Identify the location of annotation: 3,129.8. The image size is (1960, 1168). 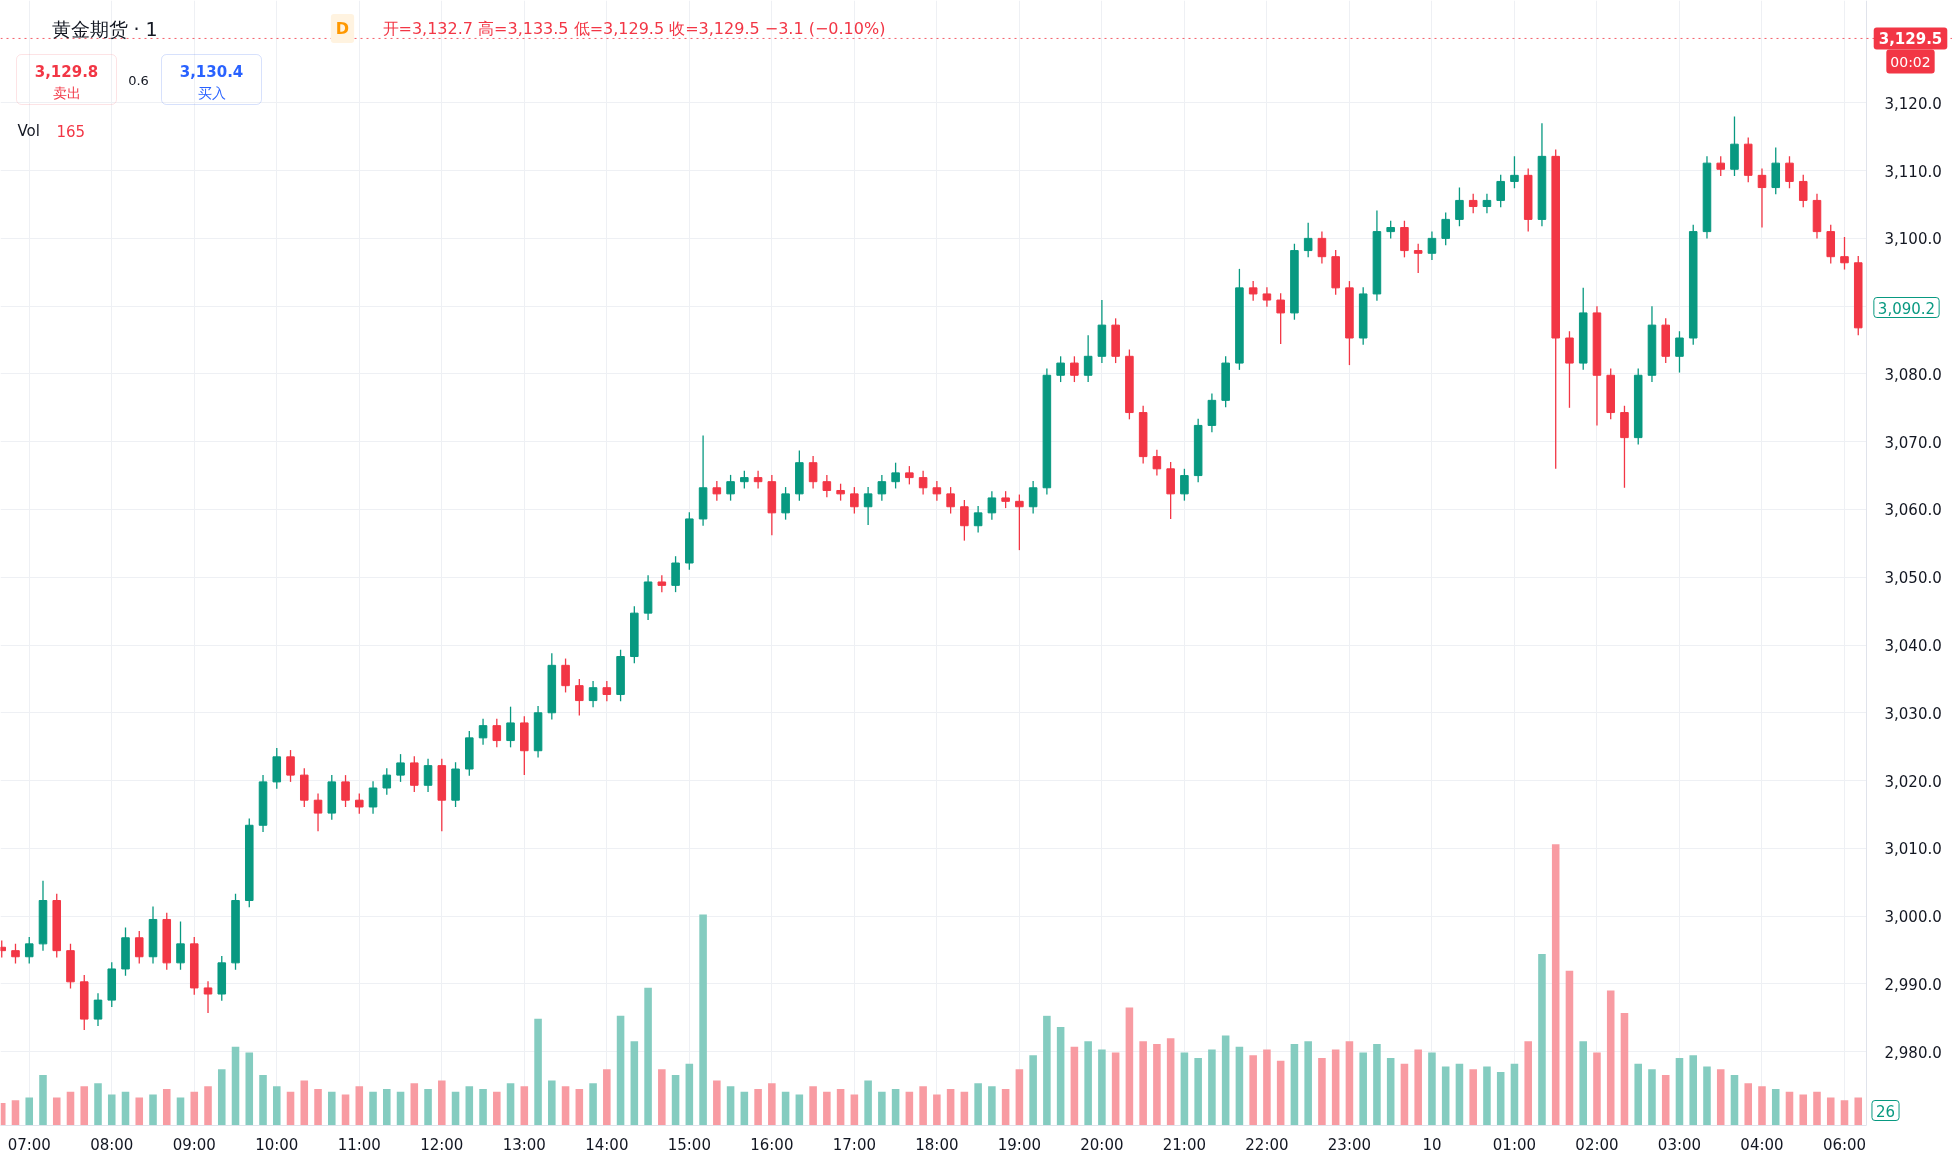
(66, 71).